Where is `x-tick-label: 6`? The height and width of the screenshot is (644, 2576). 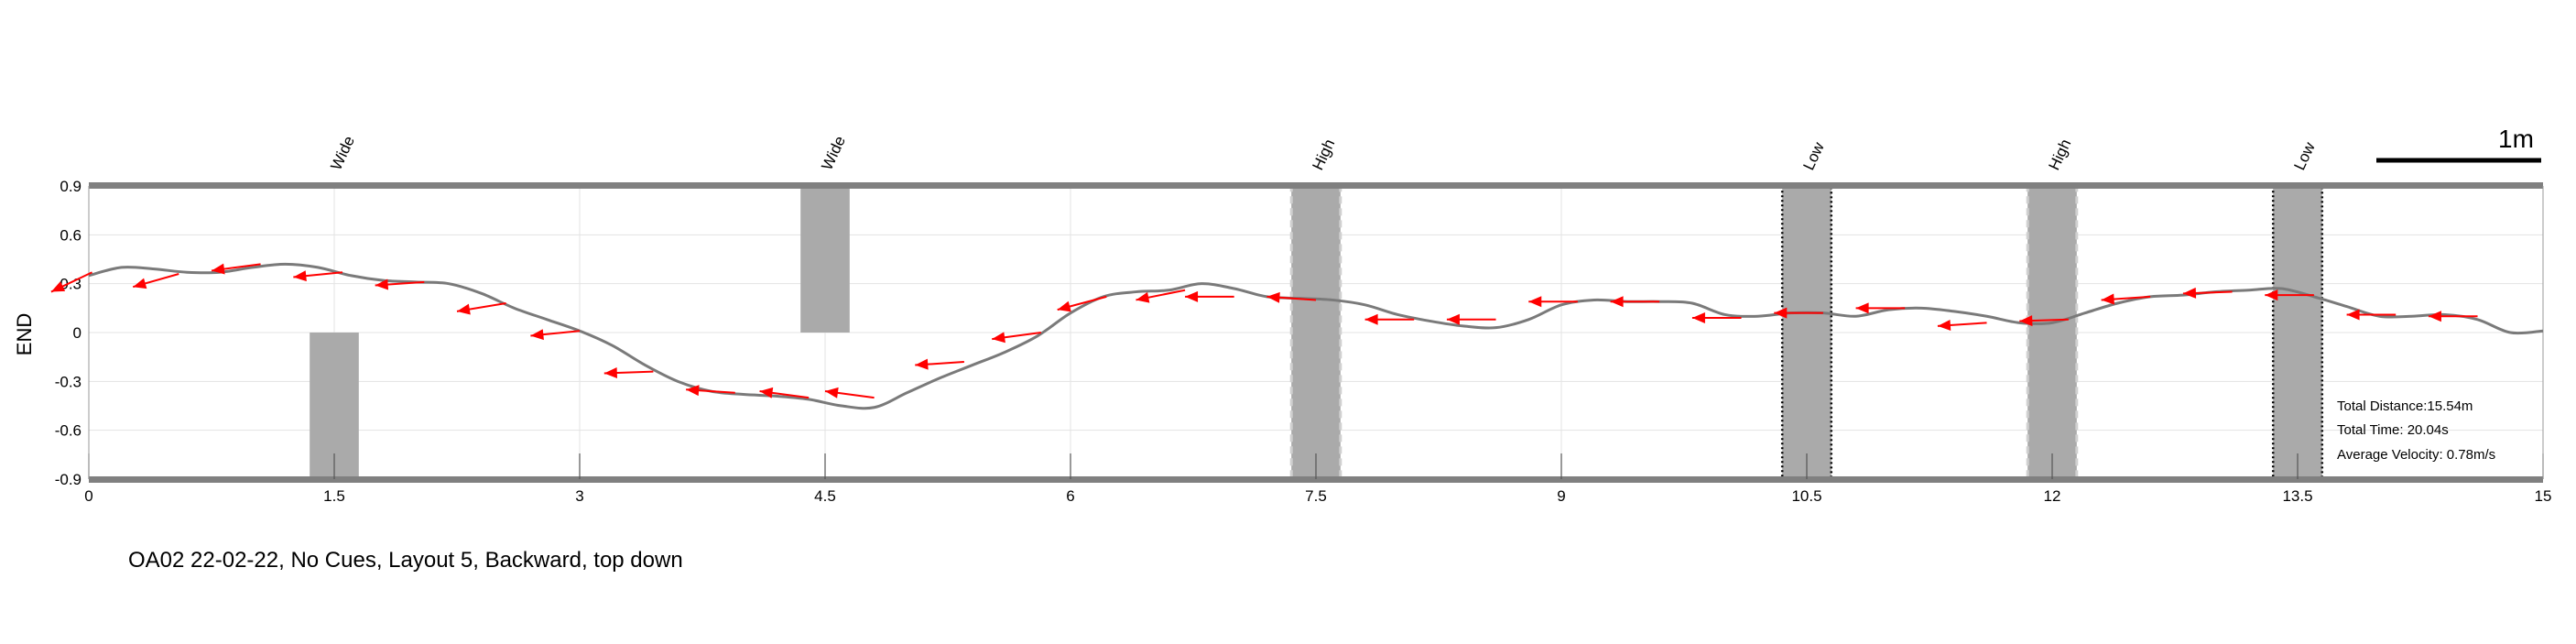 x-tick-label: 6 is located at coordinates (1070, 496).